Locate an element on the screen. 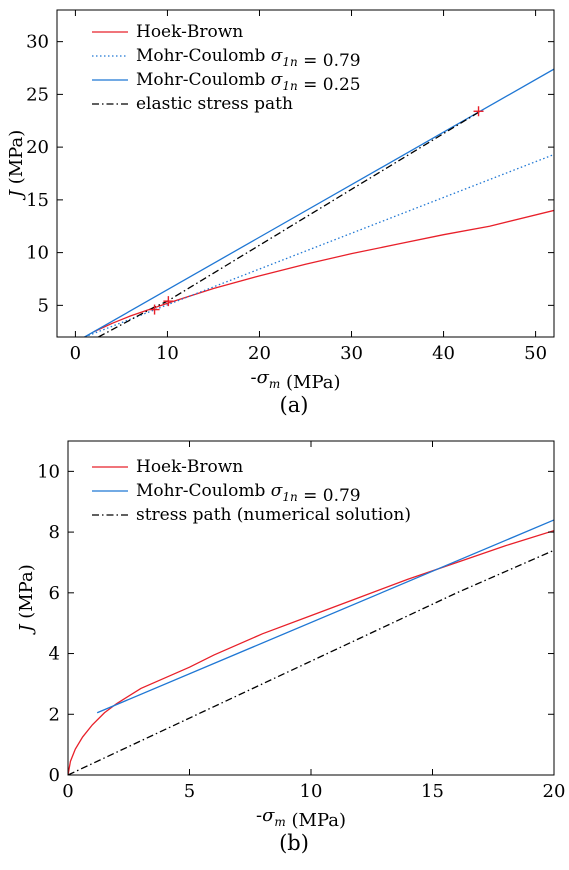  x-tick-label: 40 is located at coordinates (443, 353).